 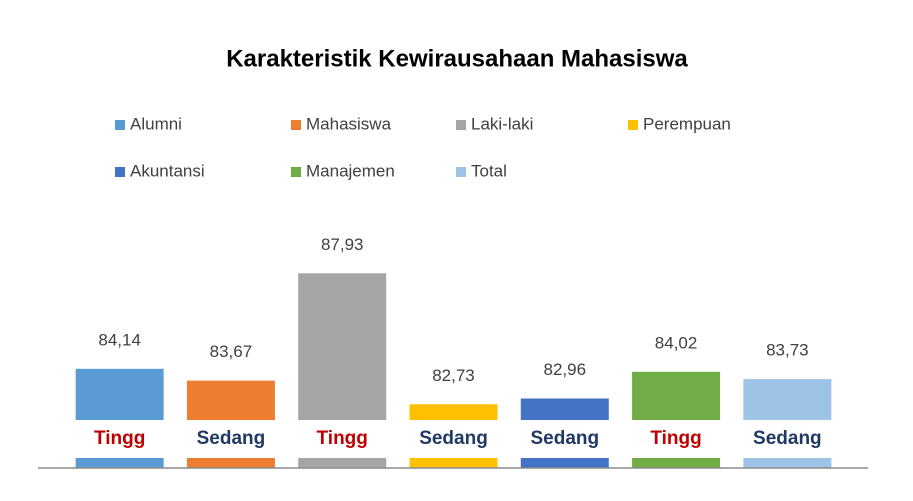 What do you see at coordinates (342, 244) in the screenshot?
I see `value-label: 87,93` at bounding box center [342, 244].